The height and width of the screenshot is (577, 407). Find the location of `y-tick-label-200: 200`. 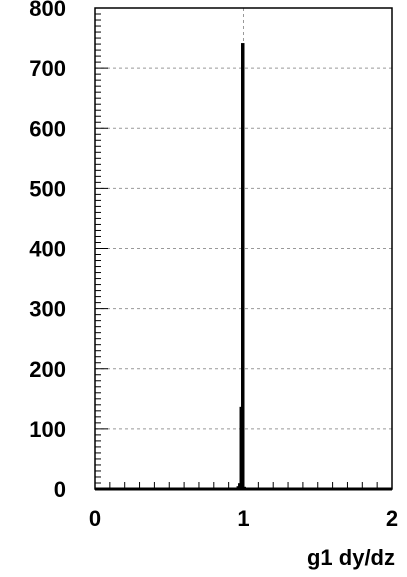

y-tick-label-200: 200 is located at coordinates (47, 369).